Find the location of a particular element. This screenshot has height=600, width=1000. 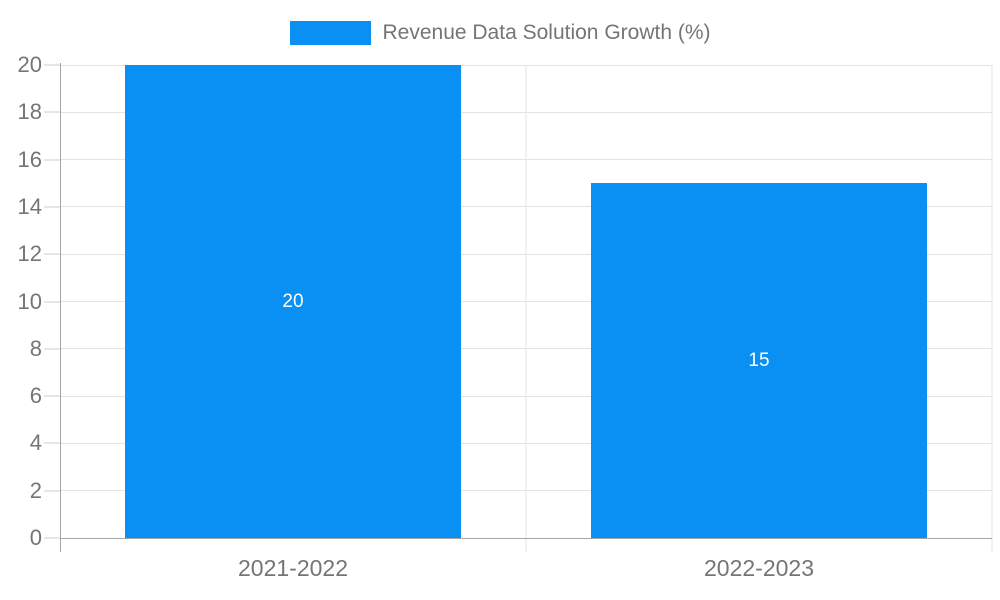

y-axis-tick-label: 20 is located at coordinates (29, 64).